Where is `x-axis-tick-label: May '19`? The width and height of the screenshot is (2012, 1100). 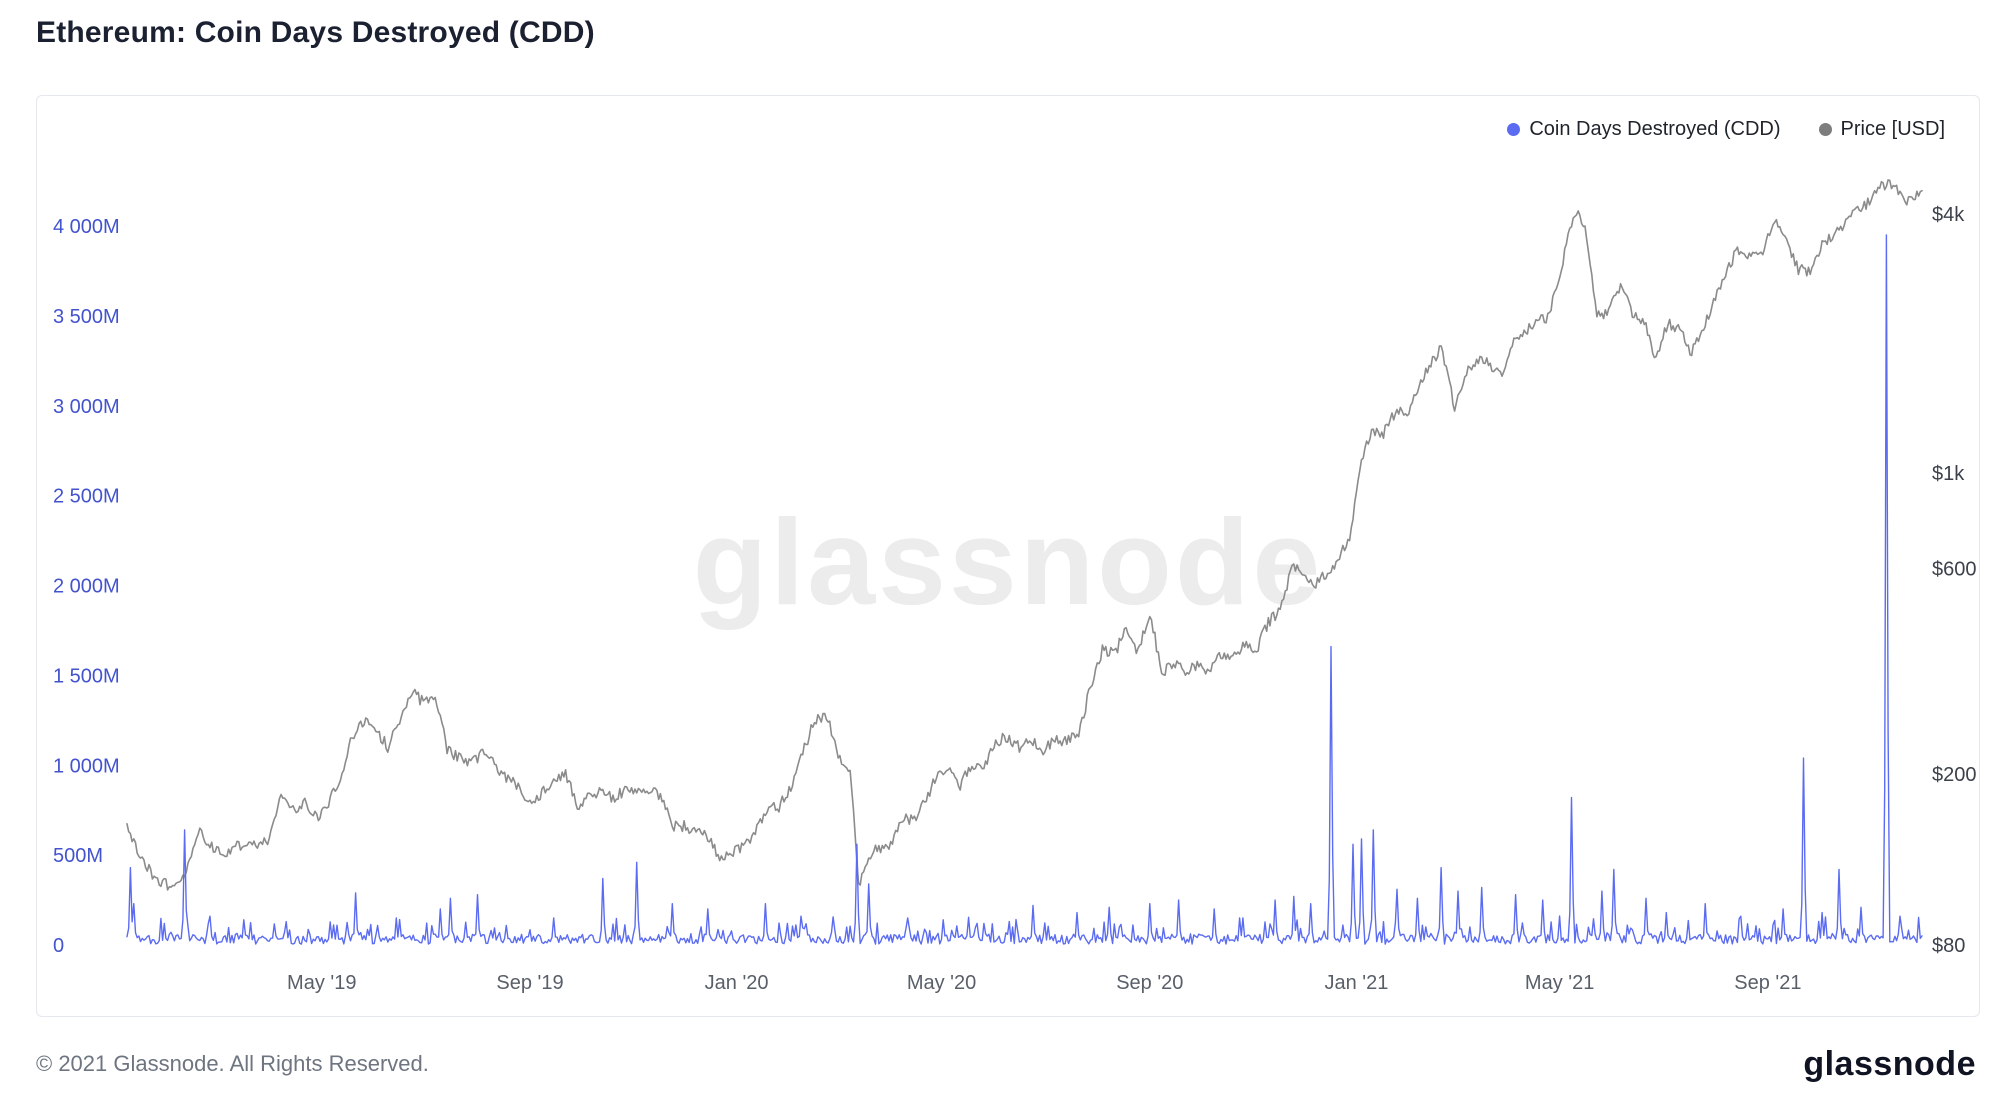
x-axis-tick-label: May '19 is located at coordinates (321, 983).